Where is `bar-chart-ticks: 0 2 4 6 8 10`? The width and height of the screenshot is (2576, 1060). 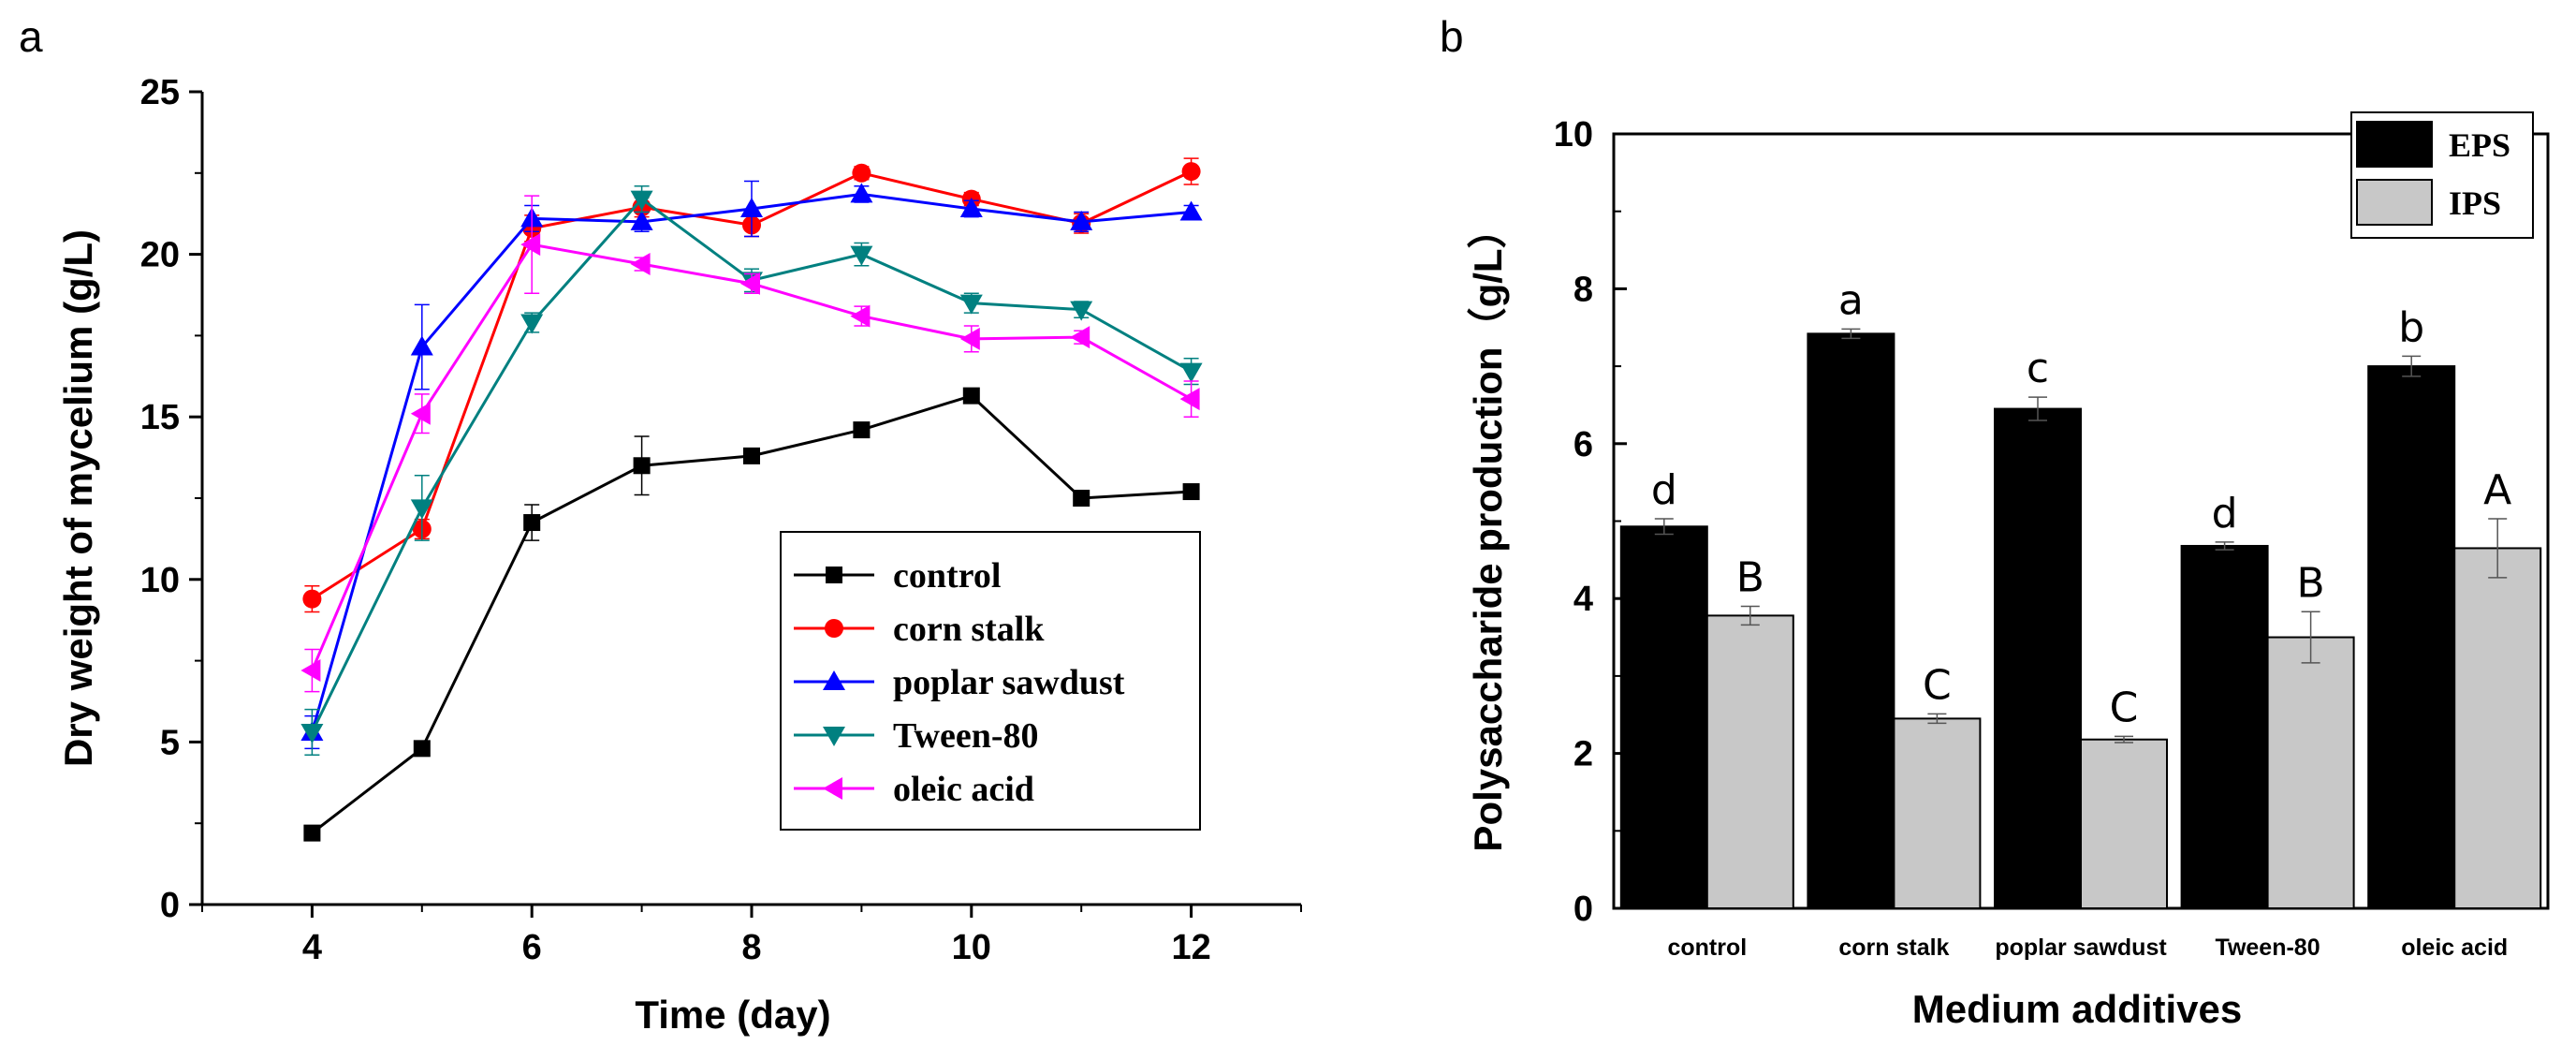 bar-chart-ticks: 0 2 4 6 8 10 is located at coordinates (1590, 522).